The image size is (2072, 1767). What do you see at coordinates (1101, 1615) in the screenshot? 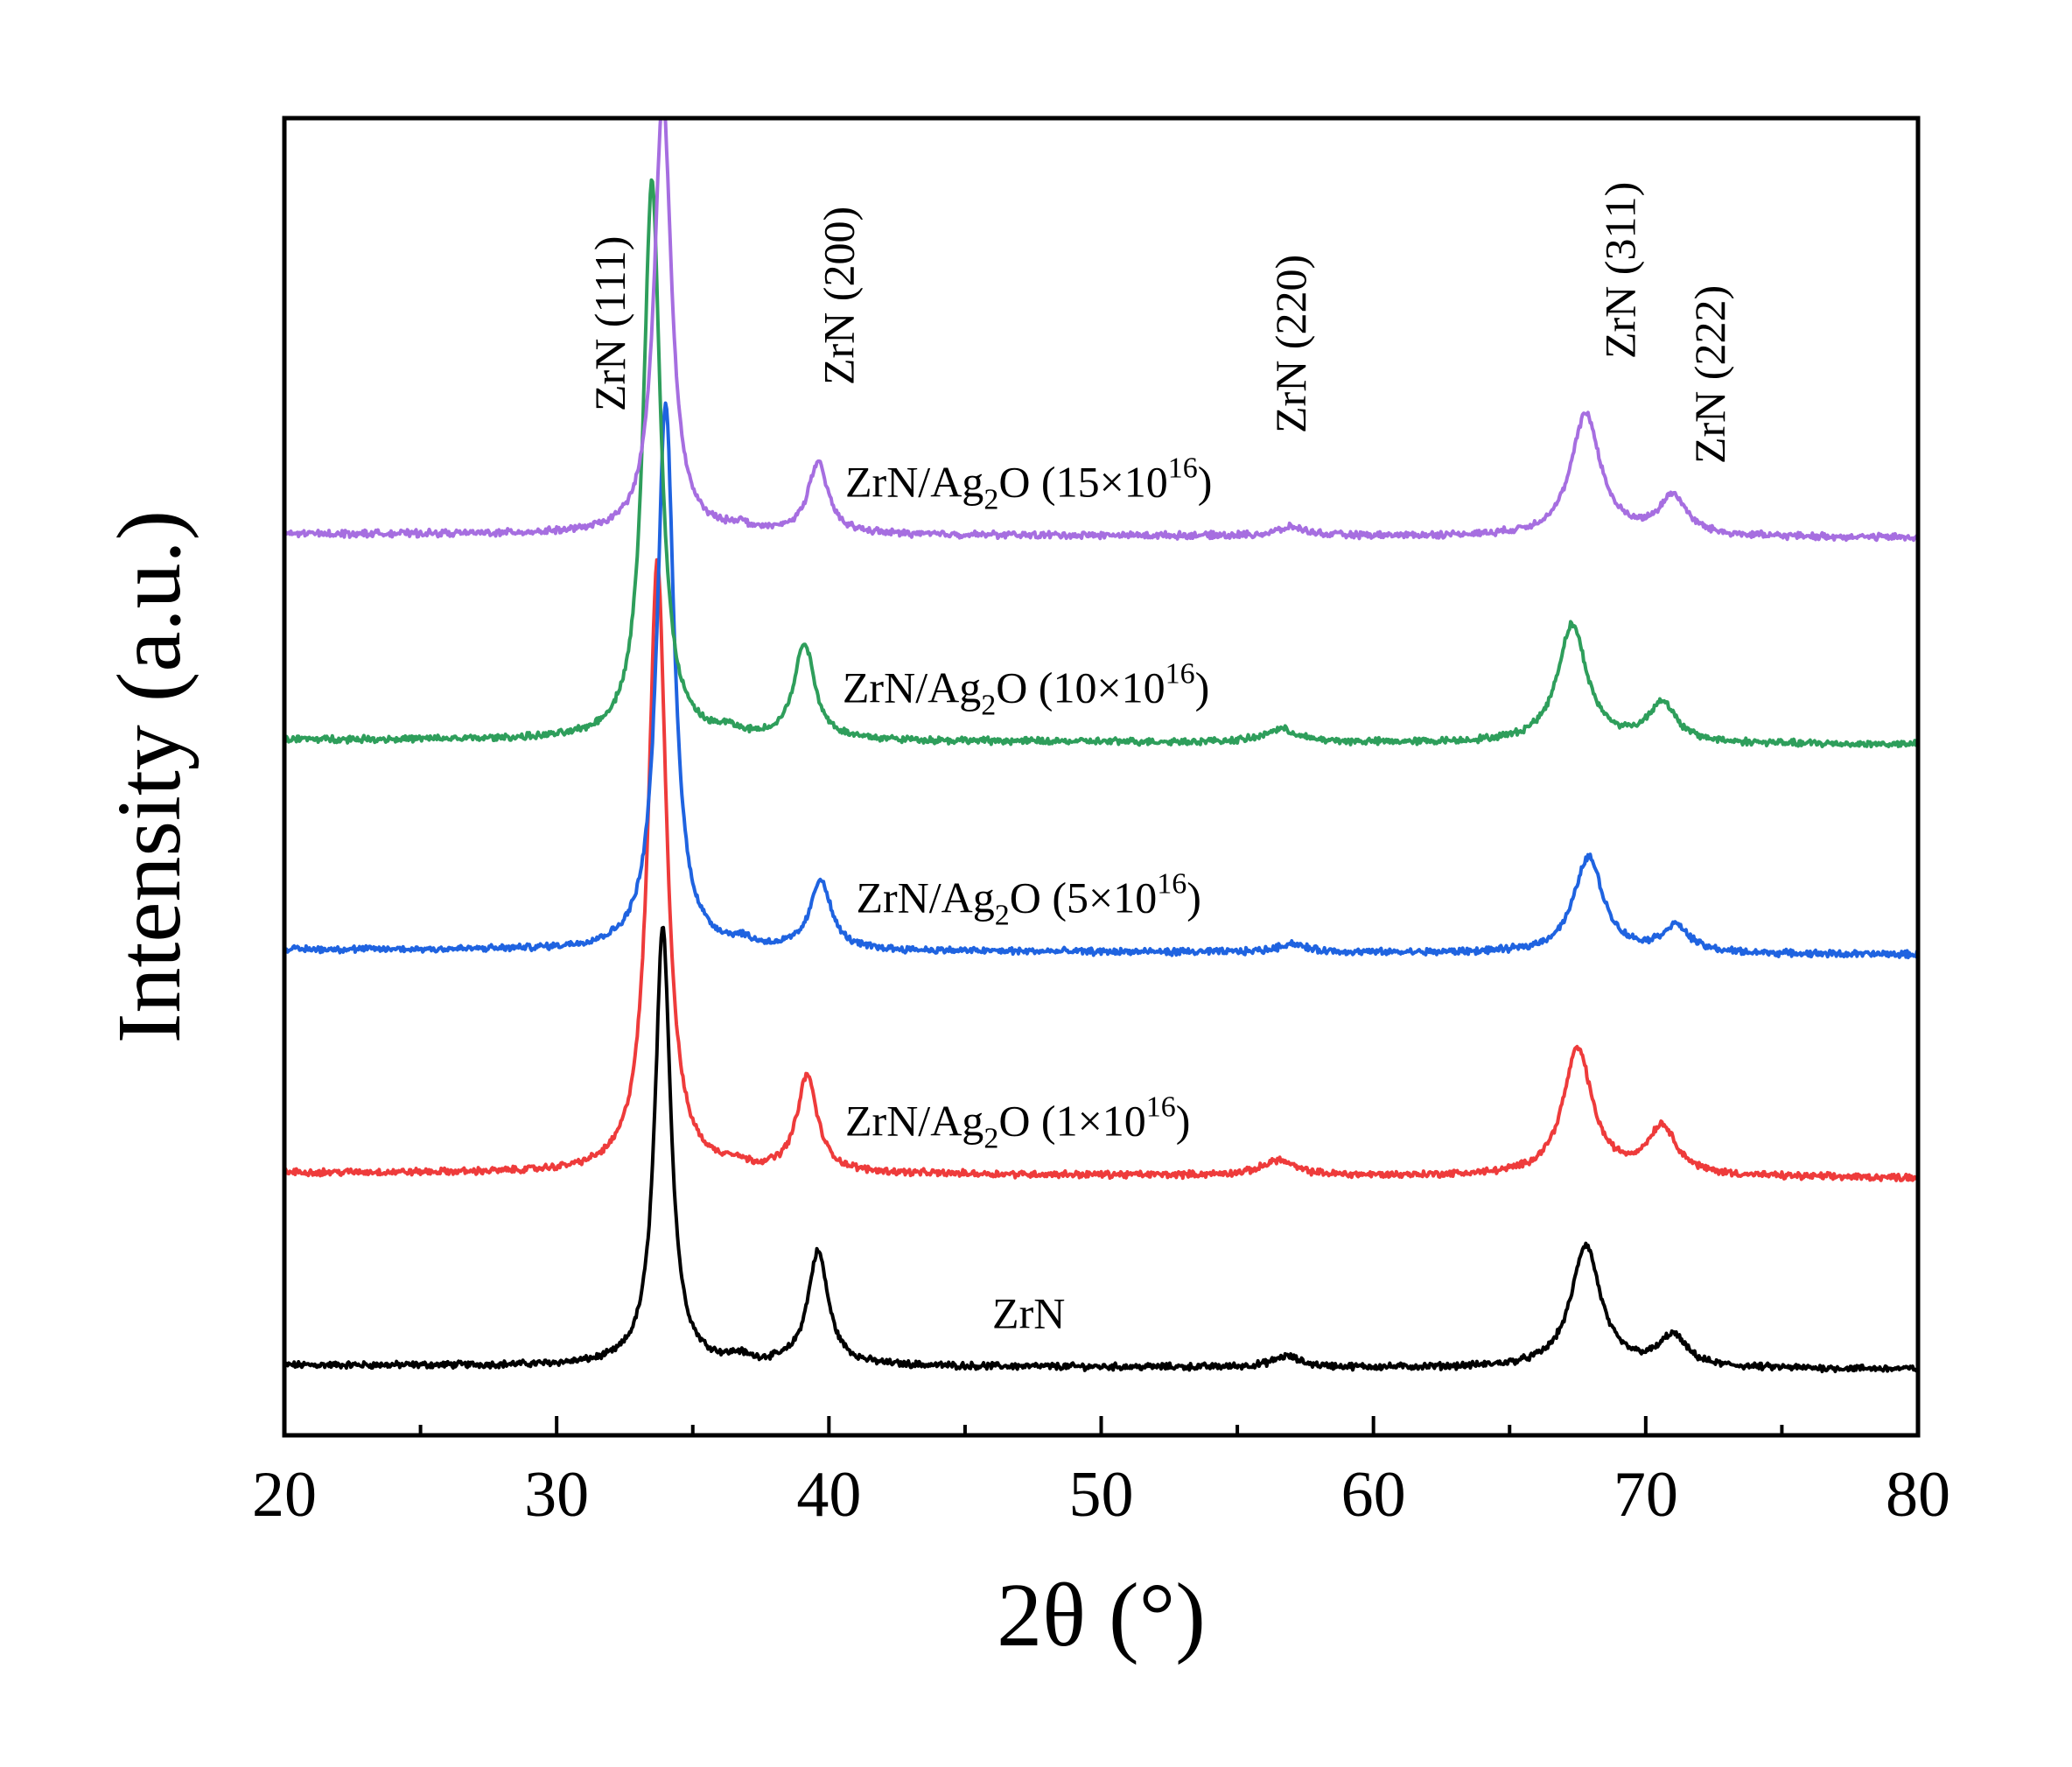
I see `x-axis-title: 2θ (°)` at bounding box center [1101, 1615].